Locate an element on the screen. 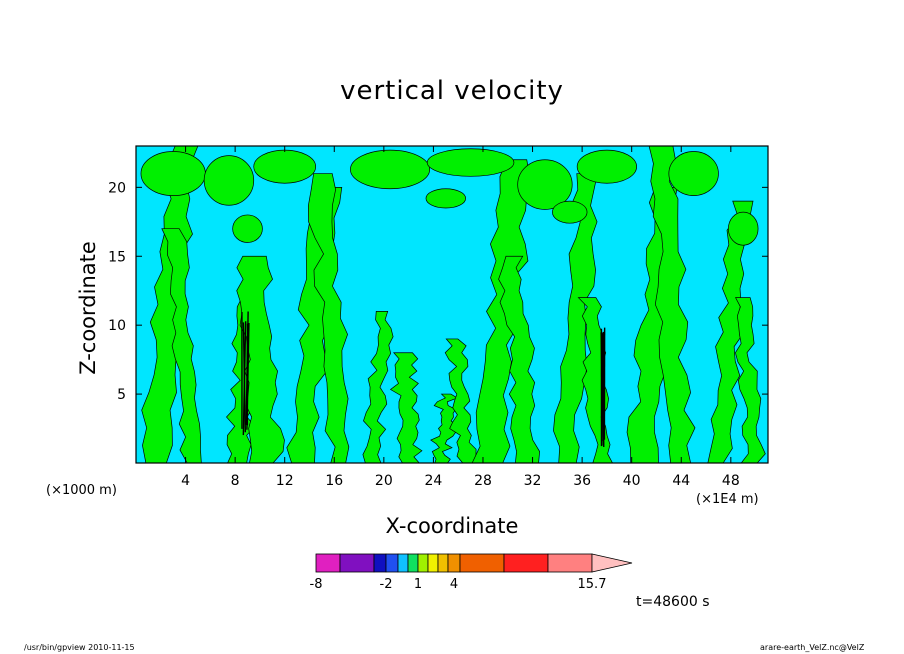 The width and height of the screenshot is (904, 654). colorbar: -8 -2 1 4 15.7 is located at coordinates (471, 572).